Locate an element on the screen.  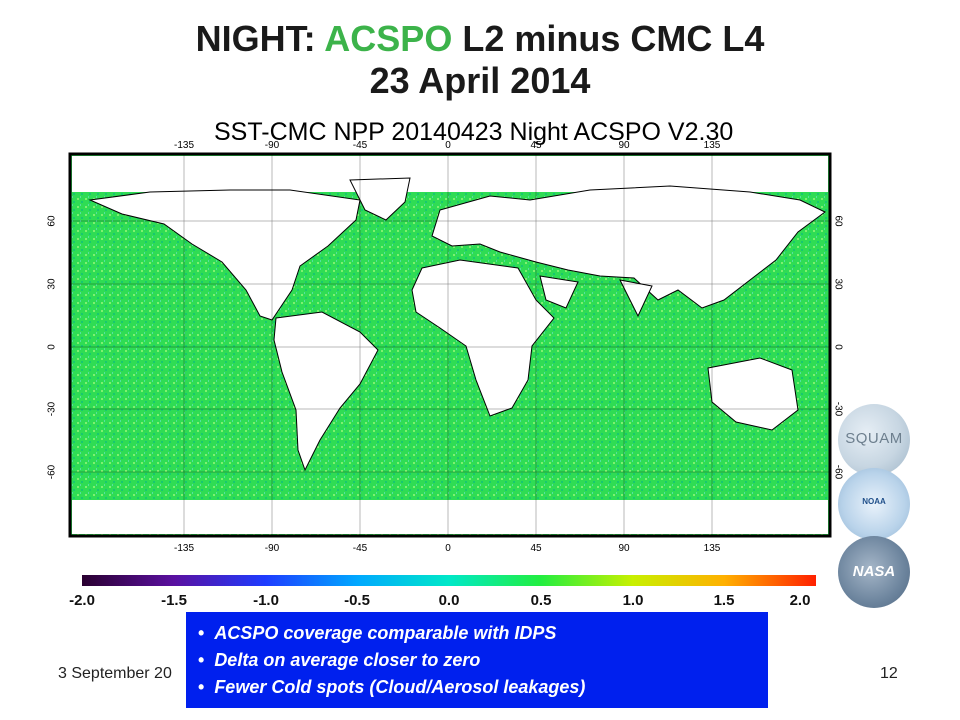
squam-logo-text: SQUAM is located at coordinates (874, 438).